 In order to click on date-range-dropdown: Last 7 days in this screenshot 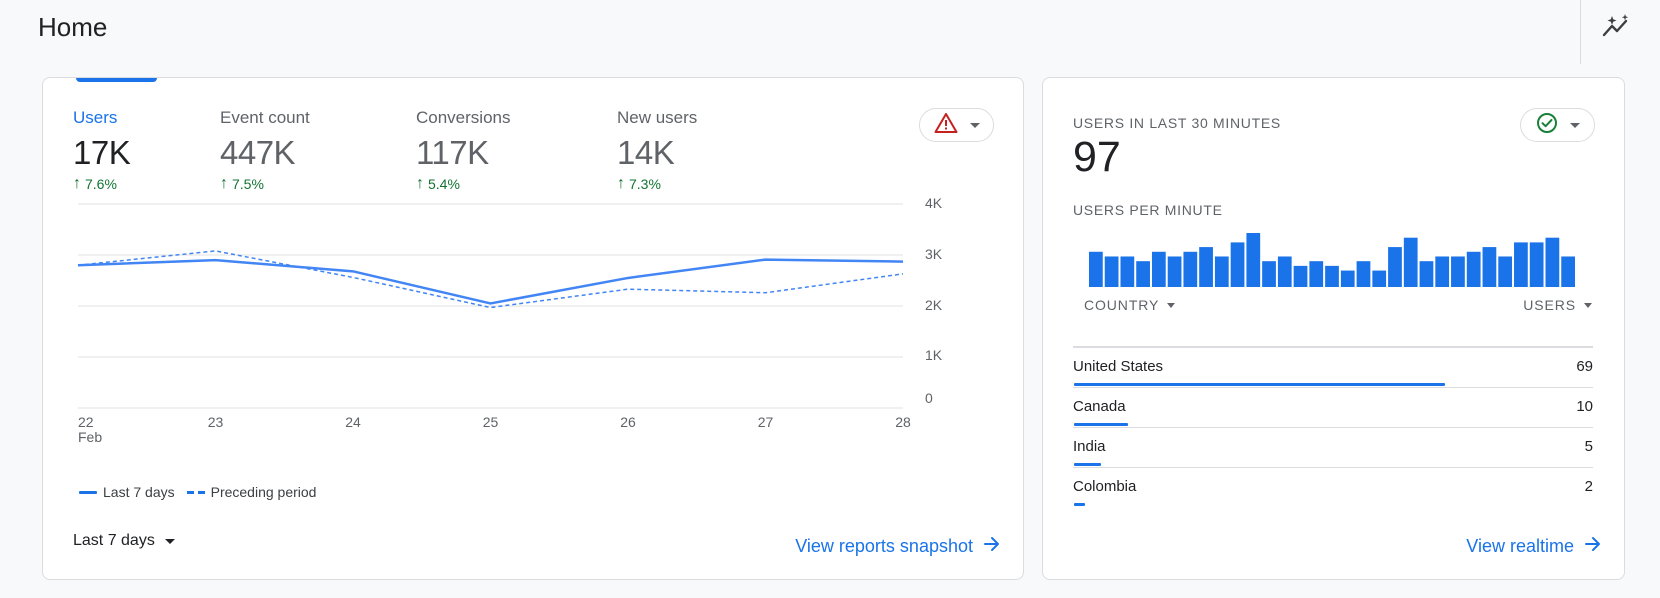, I will do `click(124, 541)`.